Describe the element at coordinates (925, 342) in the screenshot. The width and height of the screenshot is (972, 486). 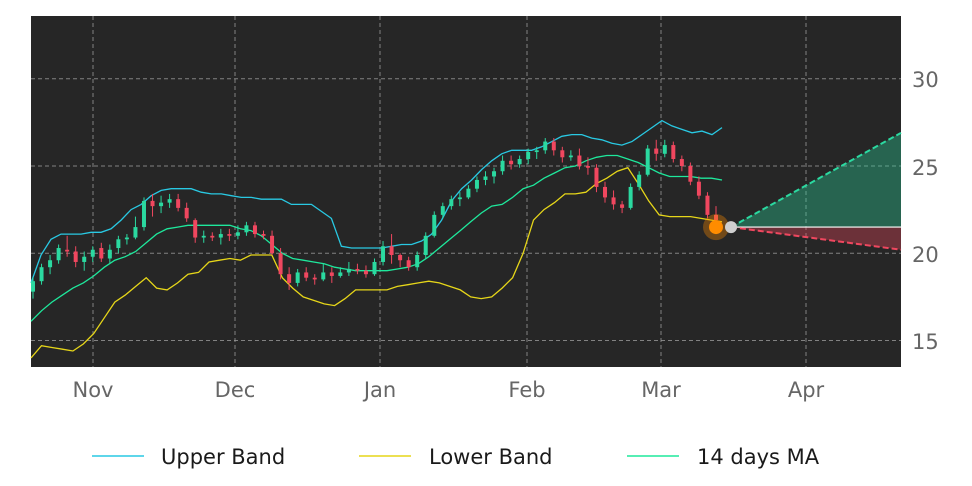
I see `y-tick-label: 15` at that location.